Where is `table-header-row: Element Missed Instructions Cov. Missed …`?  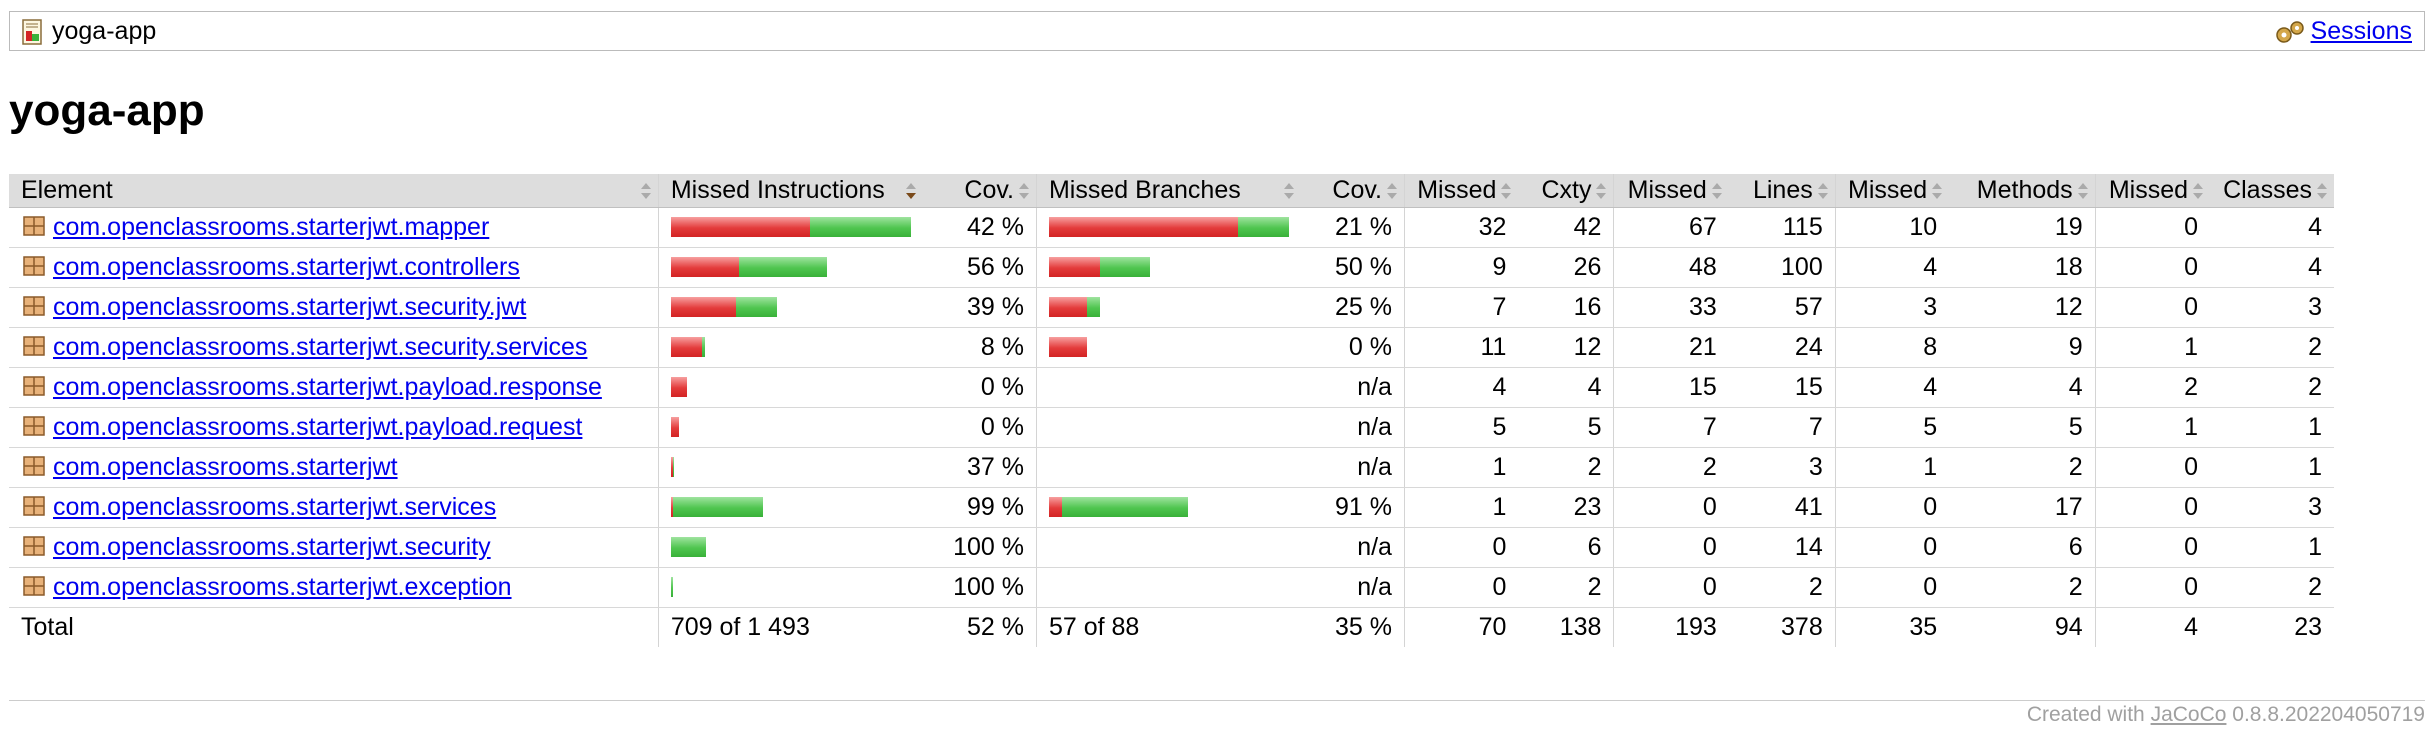
table-header-row: Element Missed Instructions Cov. Missed … is located at coordinates (1171, 191).